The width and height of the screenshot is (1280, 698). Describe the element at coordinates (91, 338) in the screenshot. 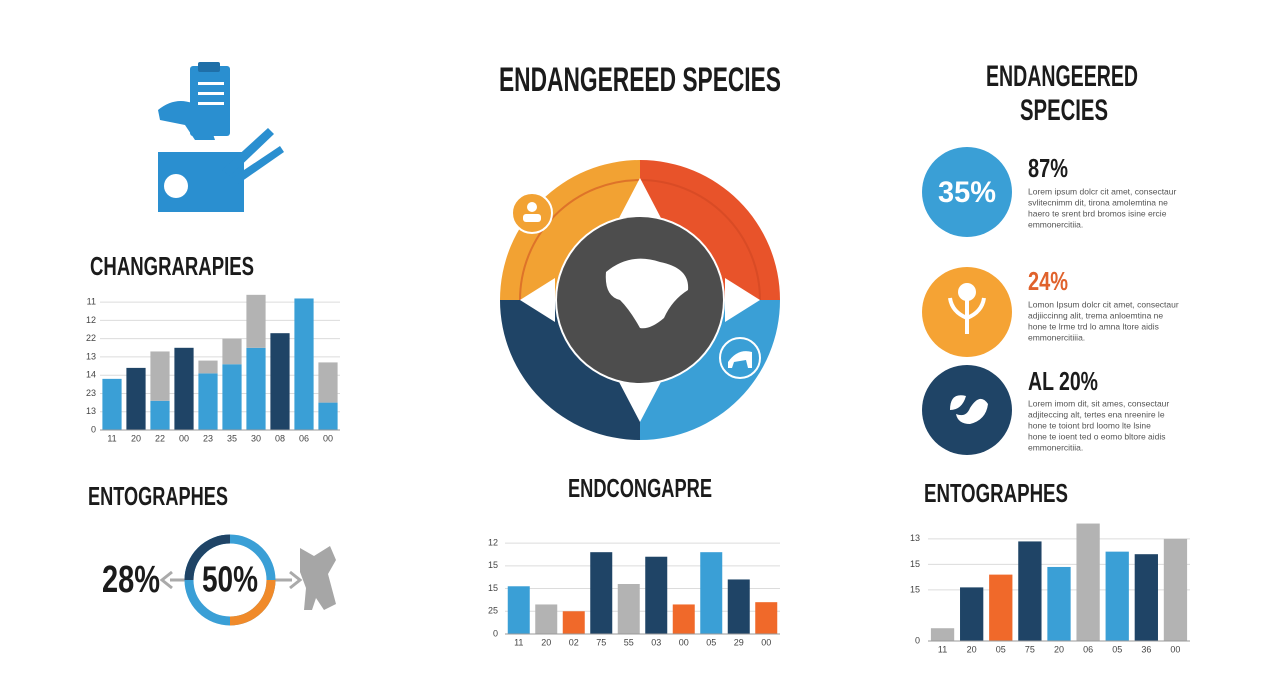

I see `y-tick-label: 22` at that location.